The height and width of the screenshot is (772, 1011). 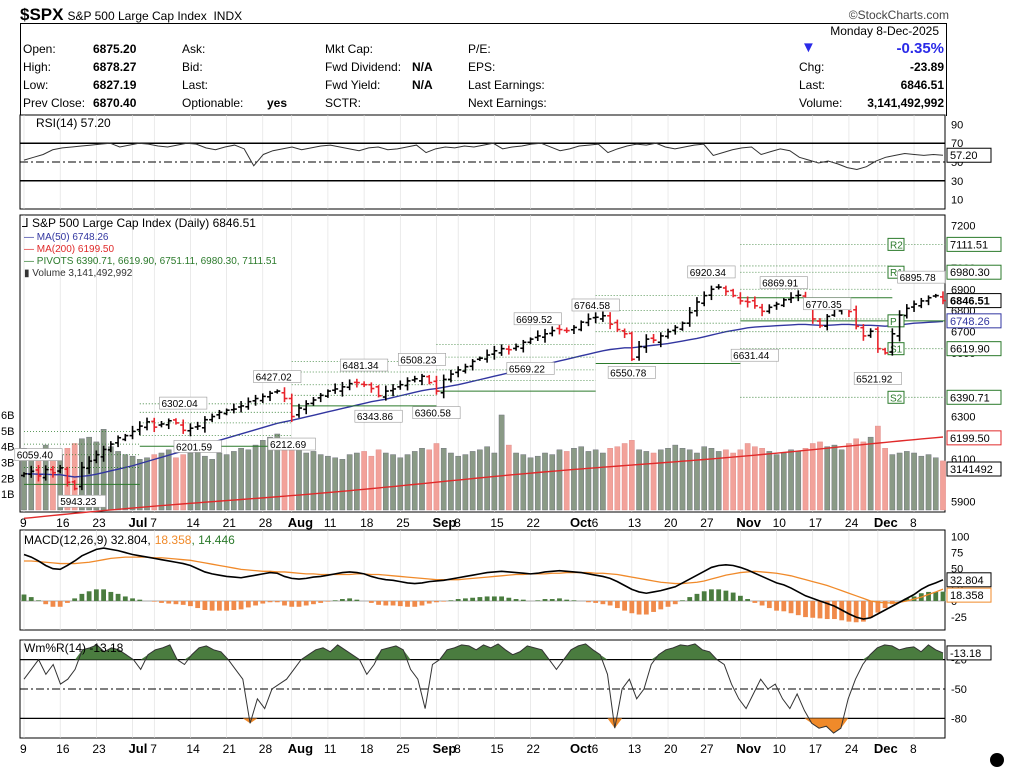 What do you see at coordinates (433, 414) in the screenshot?
I see `price-annotation: 6360.58` at bounding box center [433, 414].